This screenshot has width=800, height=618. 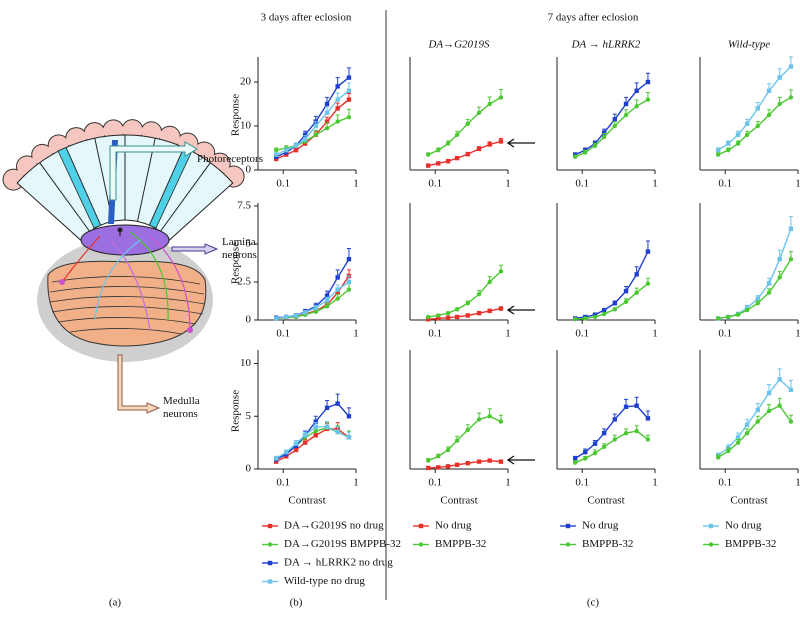 What do you see at coordinates (125, 155) in the screenshot?
I see `lens` at bounding box center [125, 155].